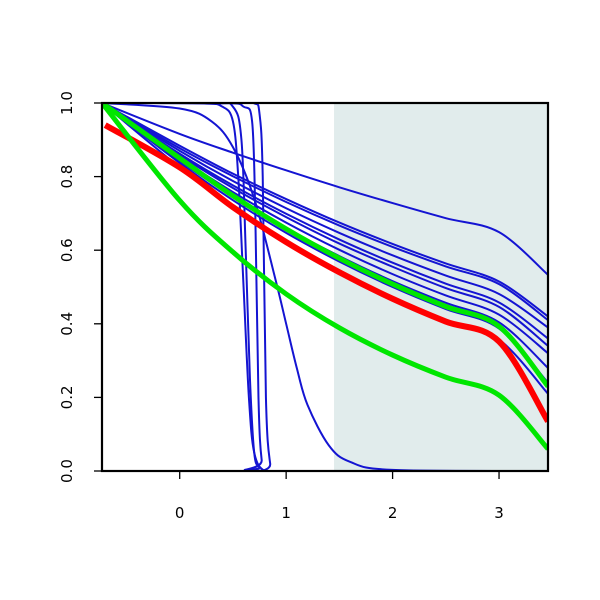  I want to click on y-tick-label: 0.8, so click(67, 177).